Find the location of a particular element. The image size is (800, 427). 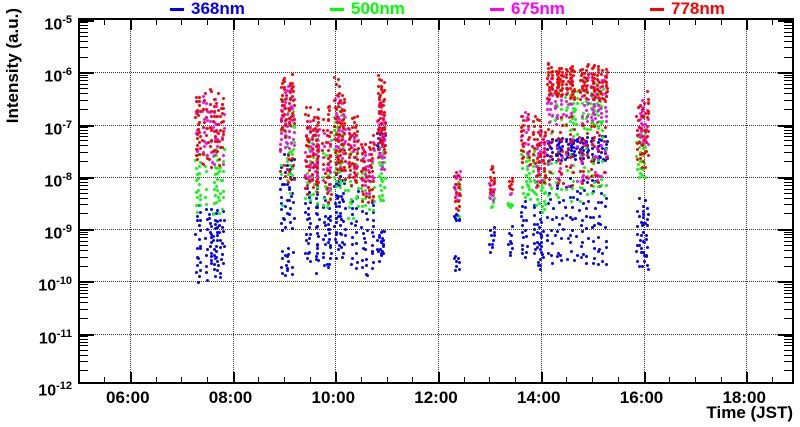

legend-dash-icon is located at coordinates (657, 9).